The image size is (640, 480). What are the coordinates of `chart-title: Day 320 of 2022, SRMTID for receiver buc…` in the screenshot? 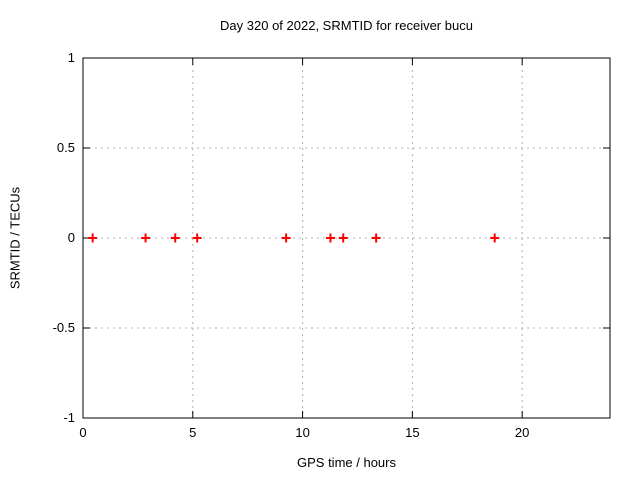 It's located at (346, 25).